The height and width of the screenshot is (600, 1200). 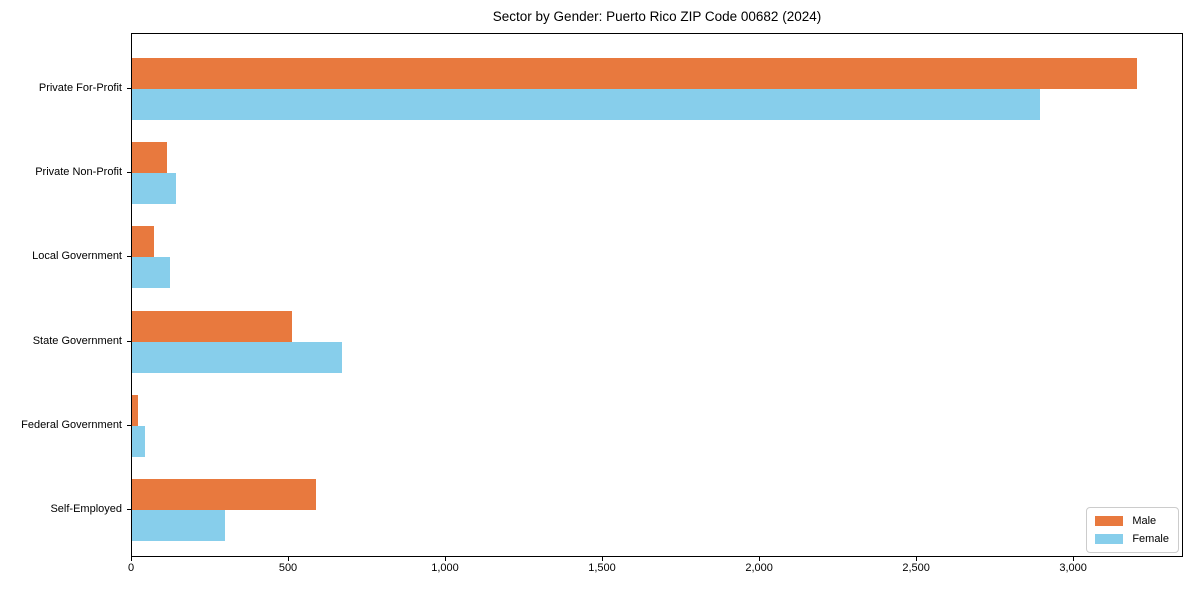 I want to click on legend-label: Female, so click(x=1150, y=539).